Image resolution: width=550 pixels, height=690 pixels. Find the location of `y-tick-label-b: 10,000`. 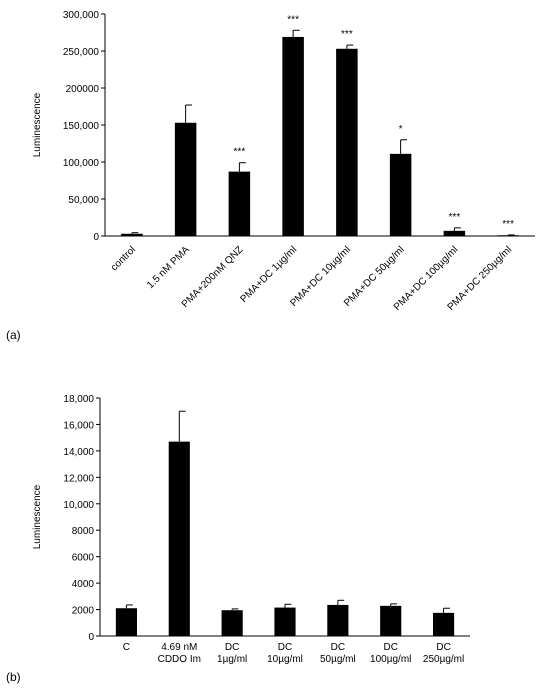

y-tick-label-b: 10,000 is located at coordinates (78, 505).